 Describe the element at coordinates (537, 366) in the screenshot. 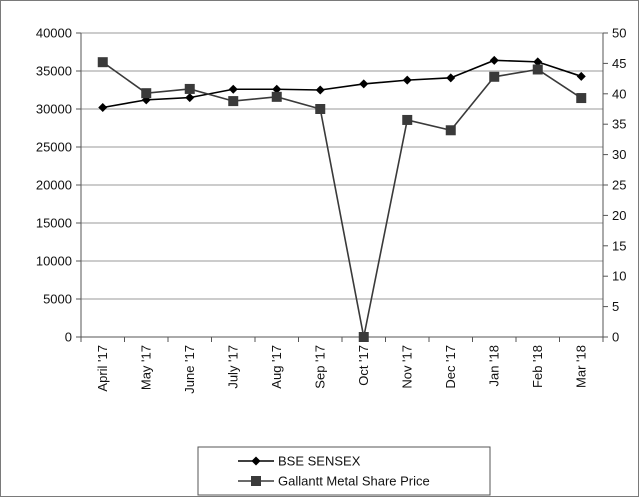

I see `x-tick-label: Feb '18` at that location.